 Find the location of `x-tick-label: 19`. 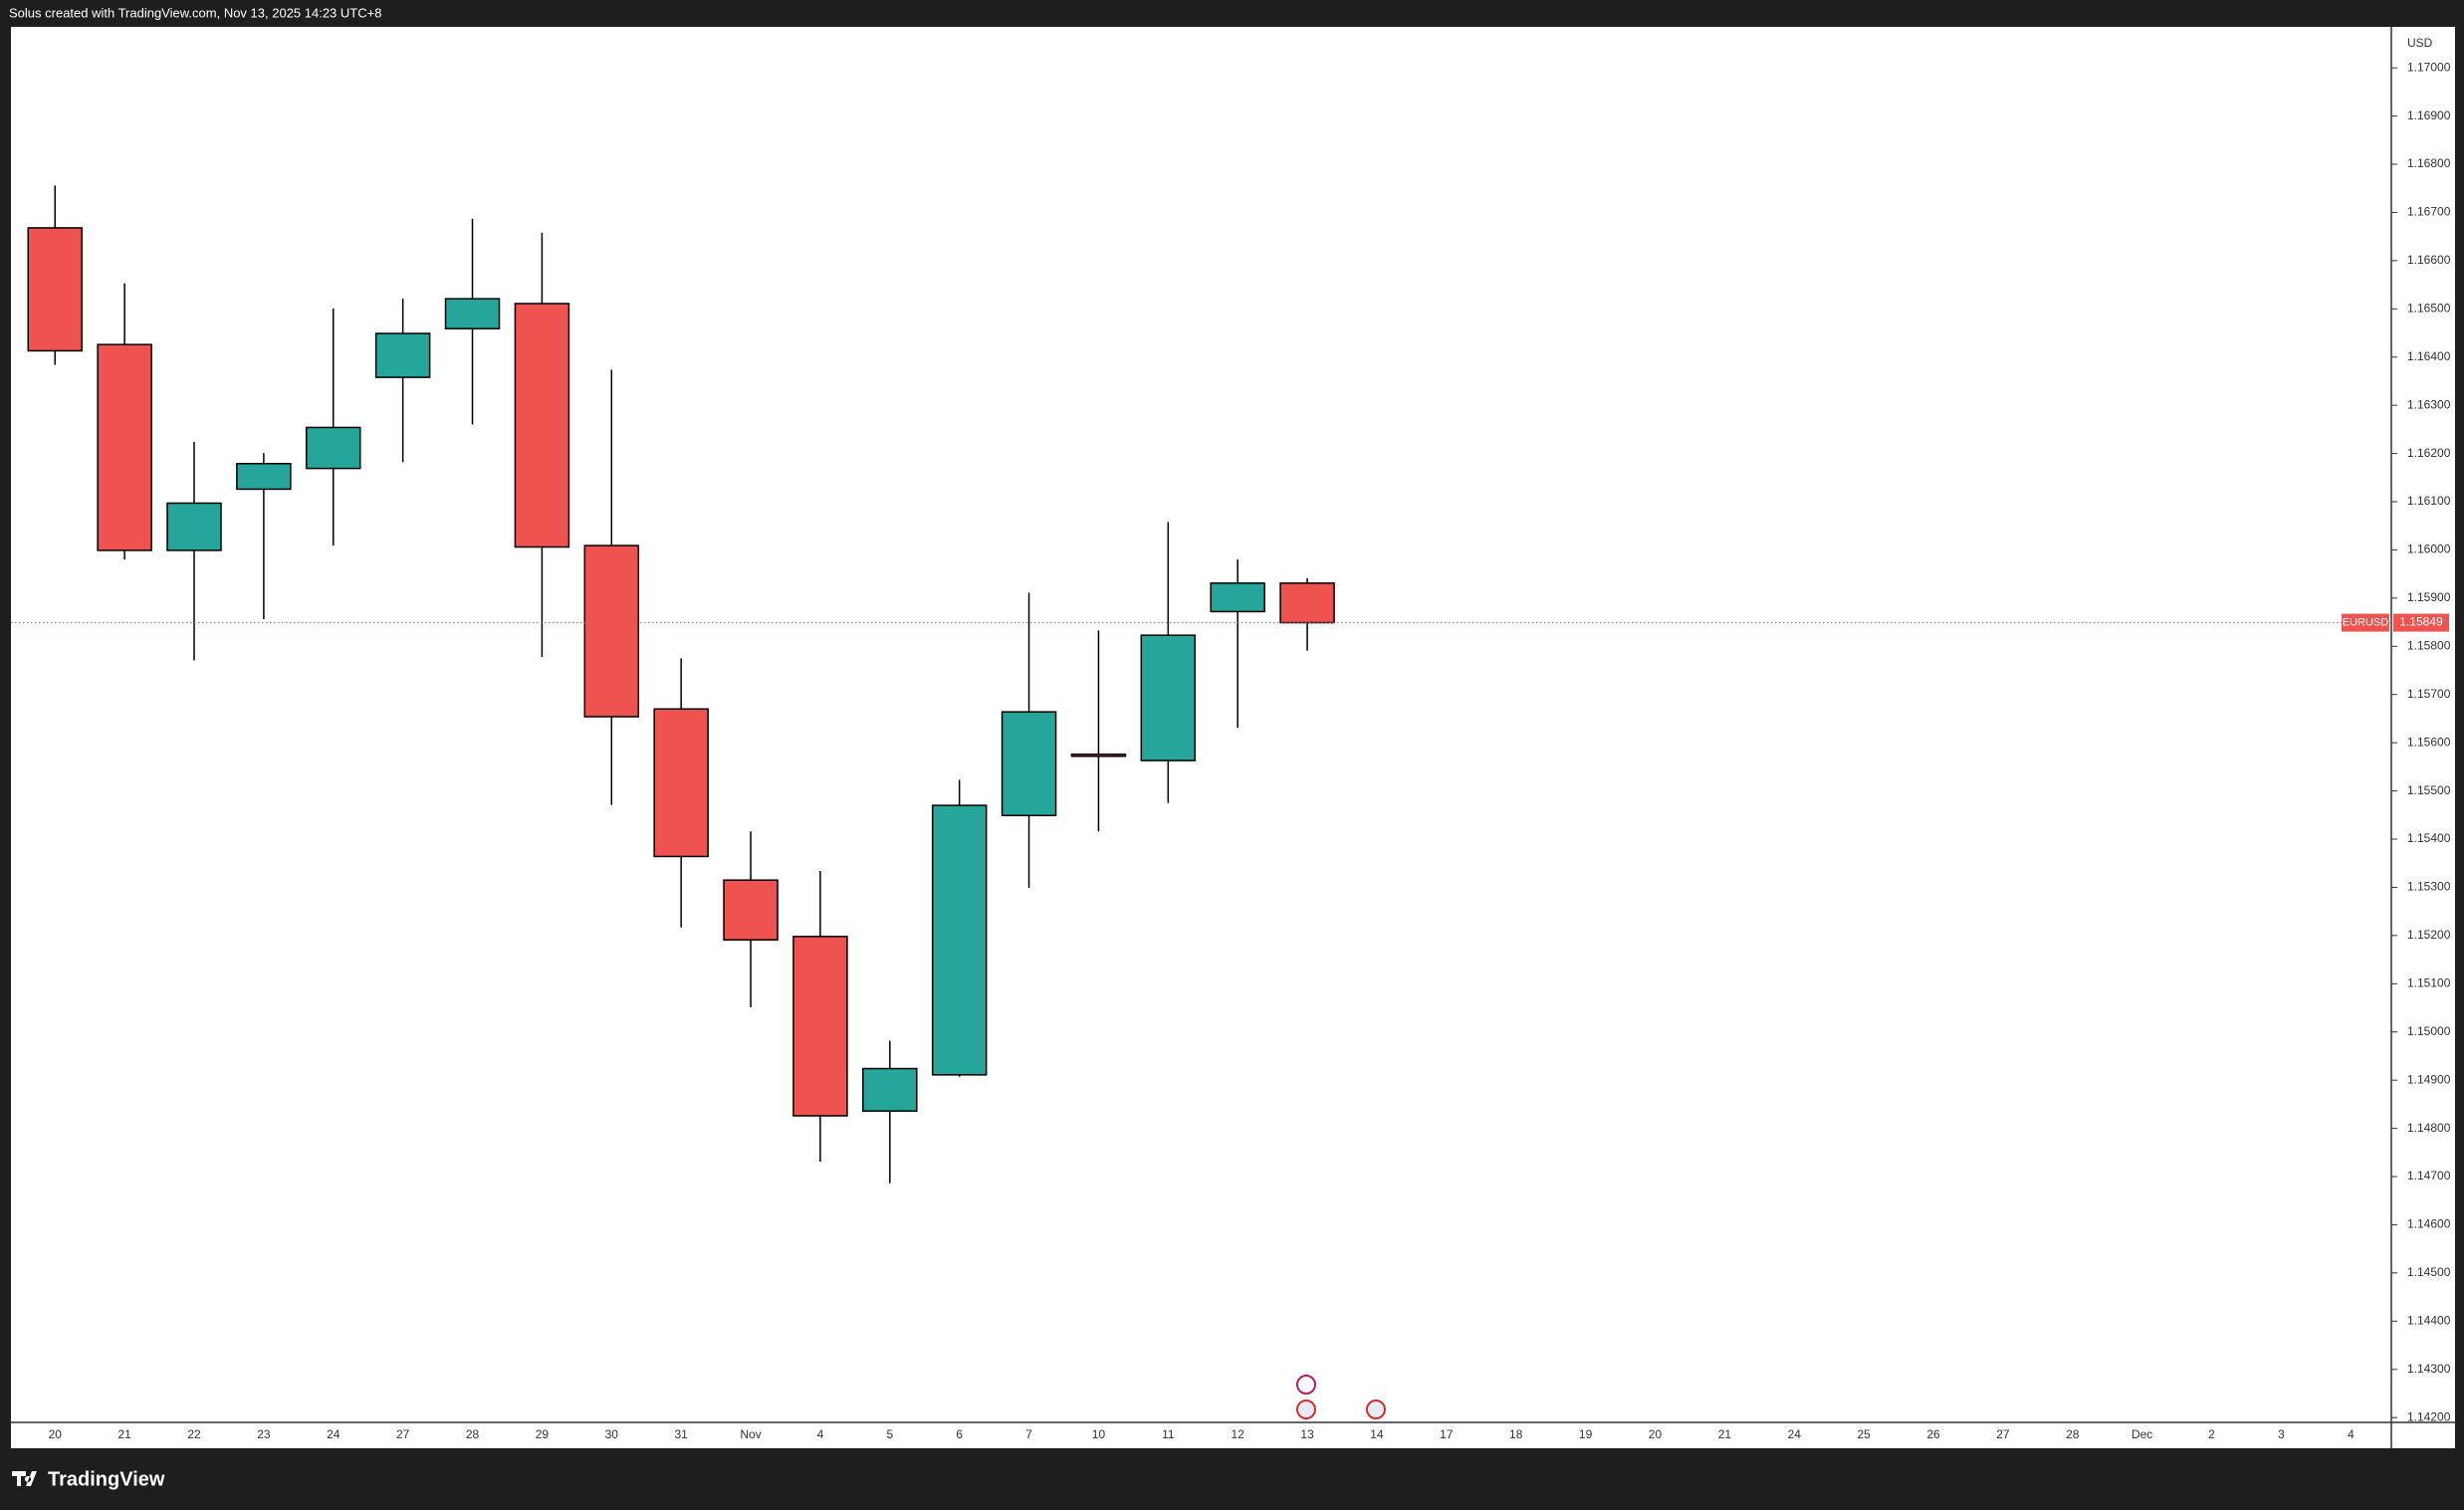

x-tick-label: 19 is located at coordinates (1586, 1434).